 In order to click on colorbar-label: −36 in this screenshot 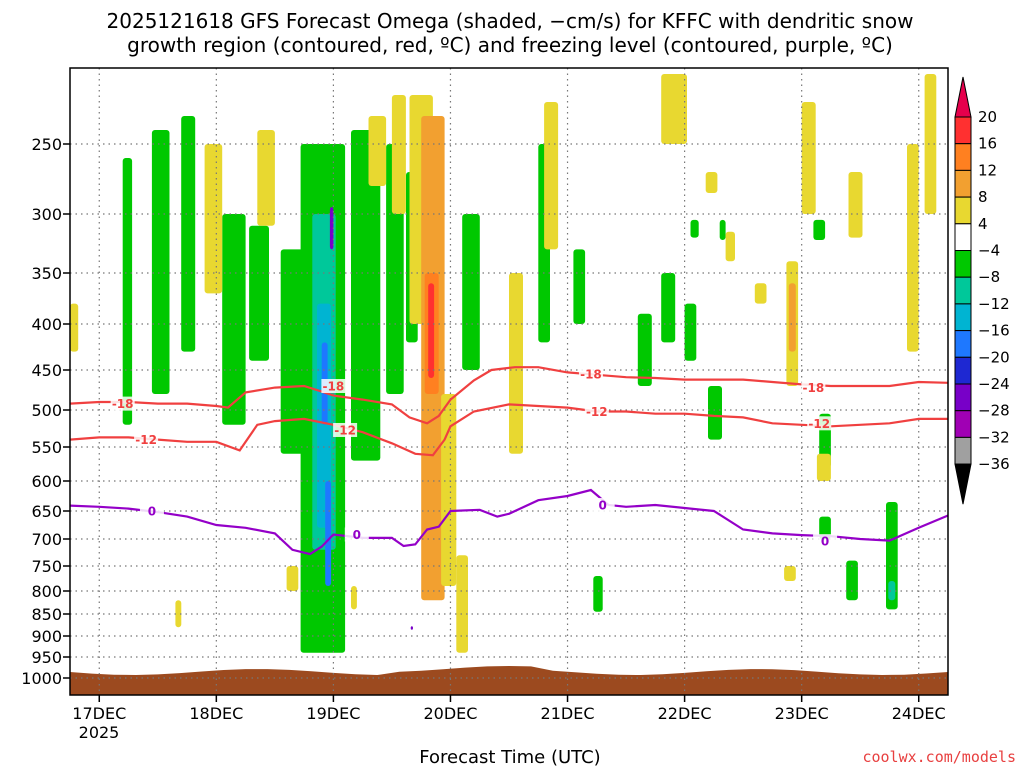, I will do `click(994, 464)`.